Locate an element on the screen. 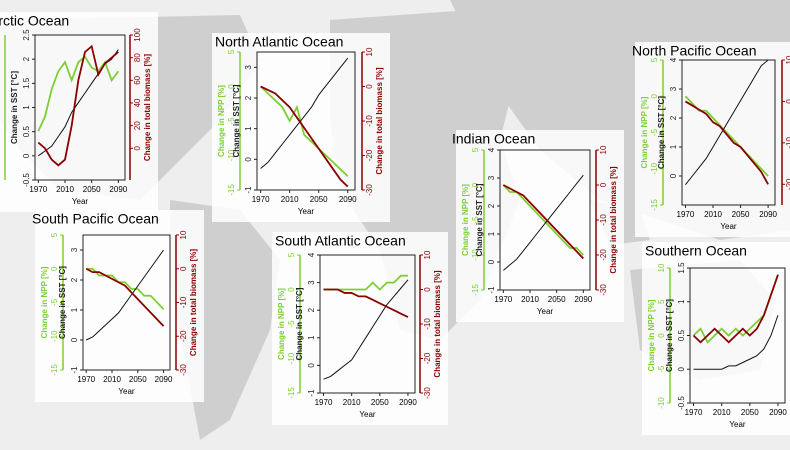  panel-background is located at coordinates (79, 112).